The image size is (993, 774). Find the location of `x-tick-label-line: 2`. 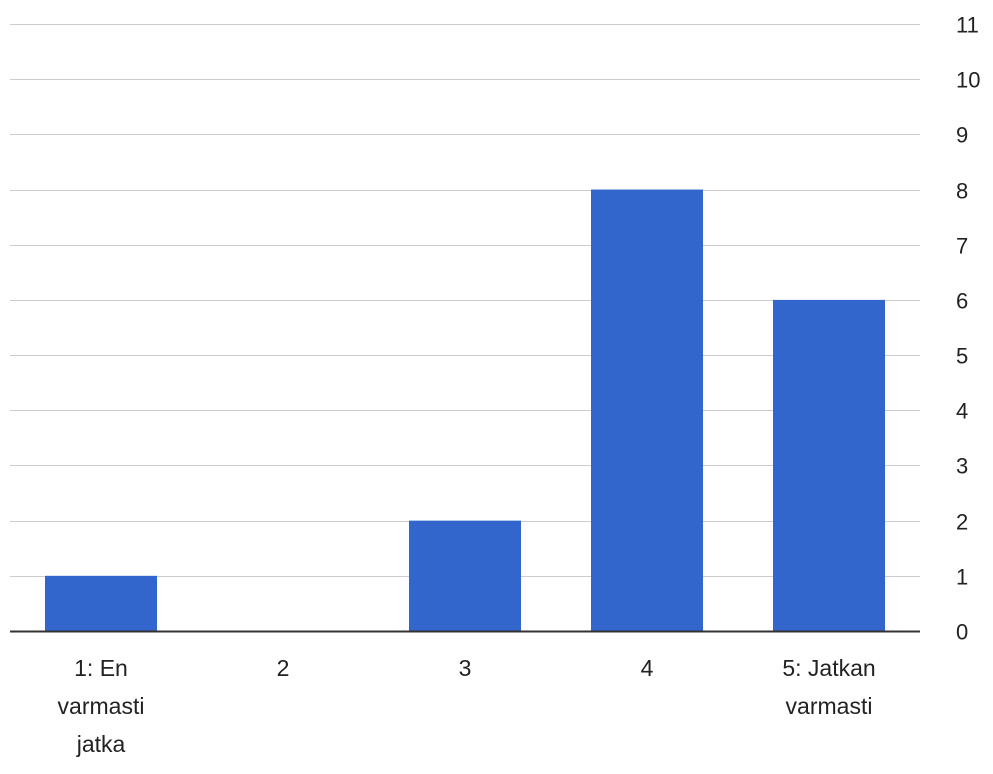

x-tick-label-line: 2 is located at coordinates (283, 668).